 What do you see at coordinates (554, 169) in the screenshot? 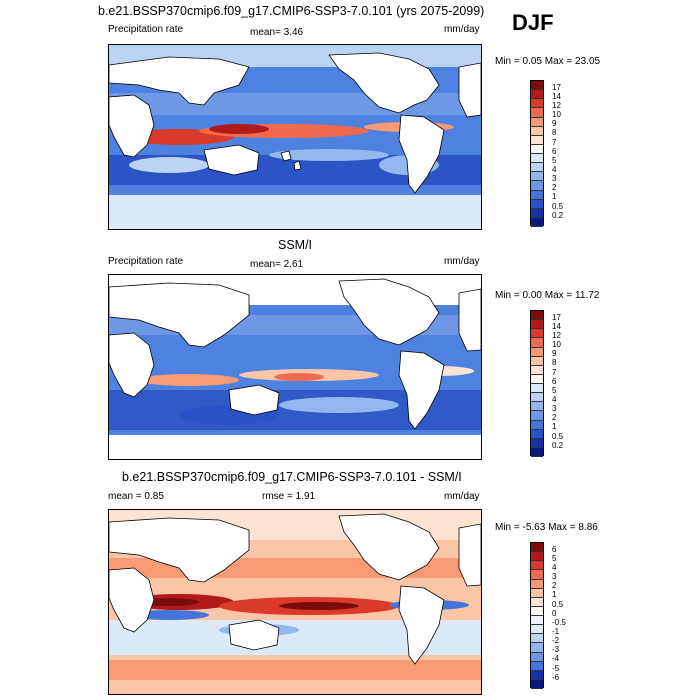
I see `panel1-colorbar-label: 4` at bounding box center [554, 169].